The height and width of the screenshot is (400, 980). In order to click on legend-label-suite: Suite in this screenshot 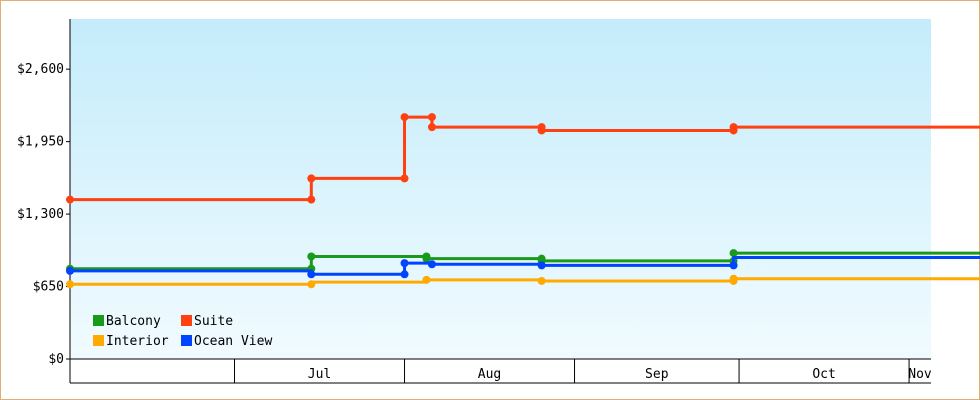, I will do `click(213, 321)`.